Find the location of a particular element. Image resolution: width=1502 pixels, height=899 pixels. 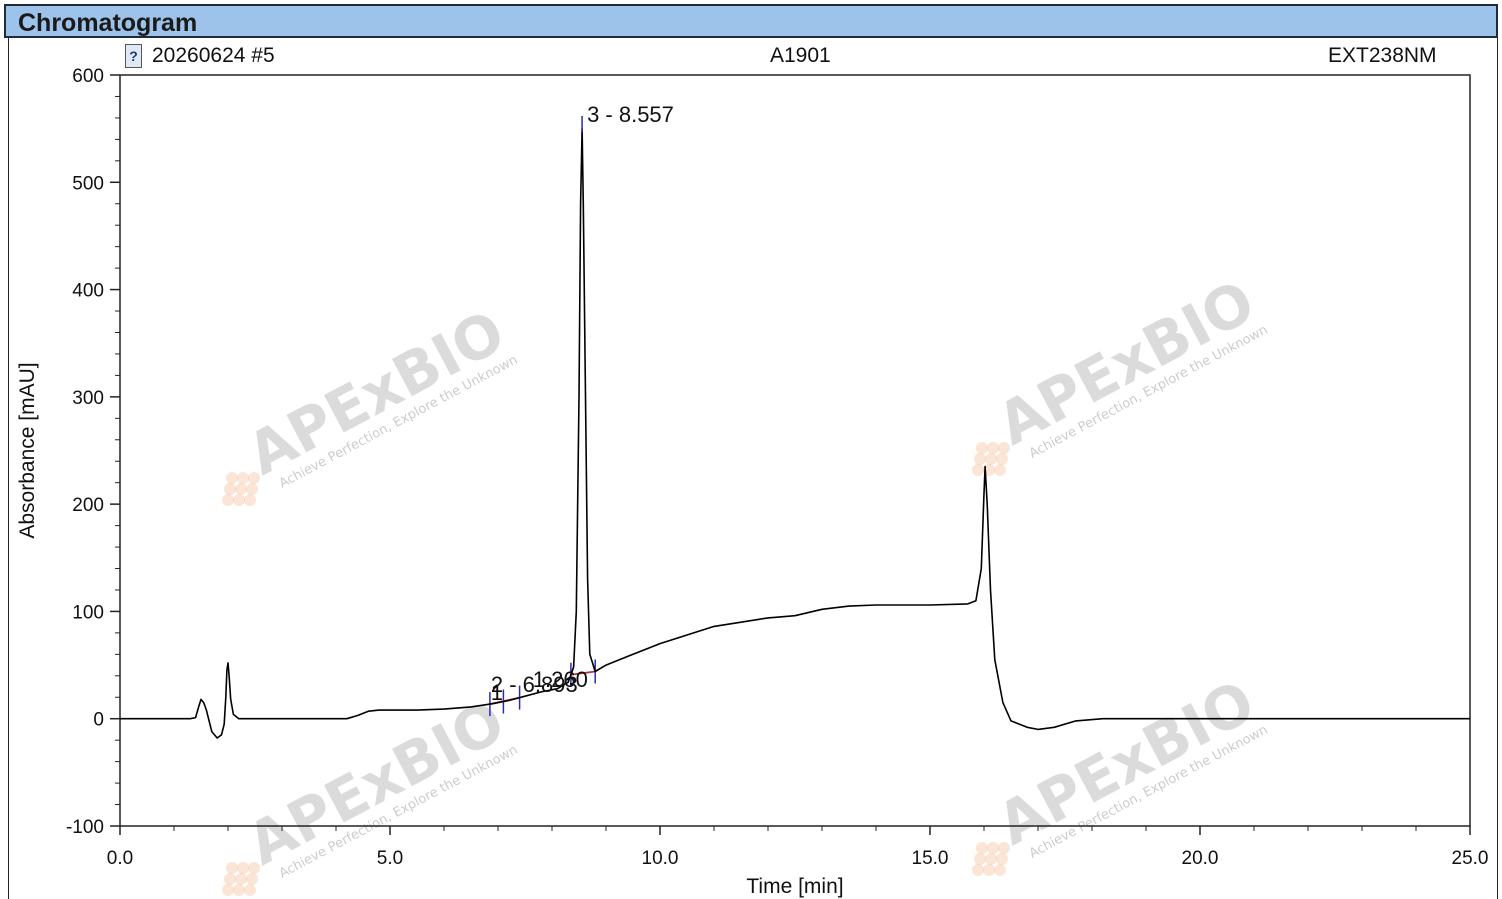

y-tick-label: -100 is located at coordinates (85, 827).